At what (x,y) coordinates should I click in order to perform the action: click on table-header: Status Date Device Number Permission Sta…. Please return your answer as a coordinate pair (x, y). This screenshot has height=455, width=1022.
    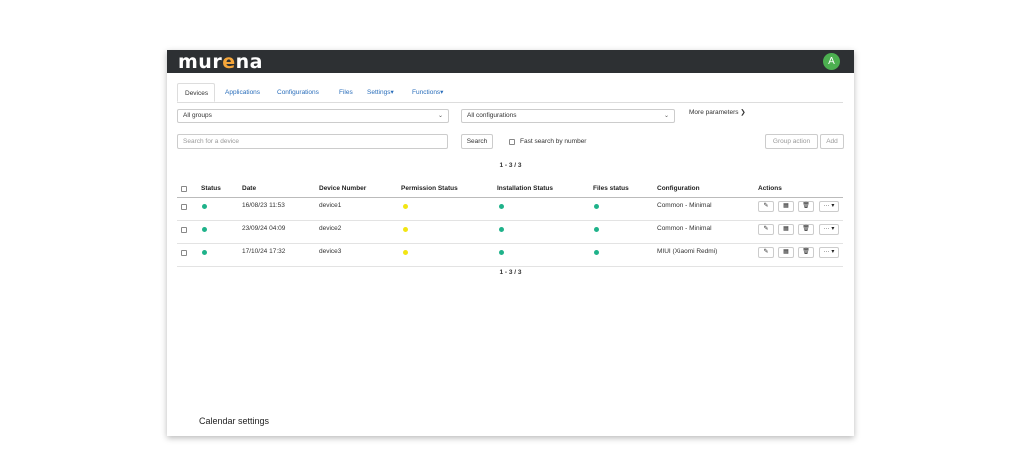
    Looking at the image, I should click on (510, 189).